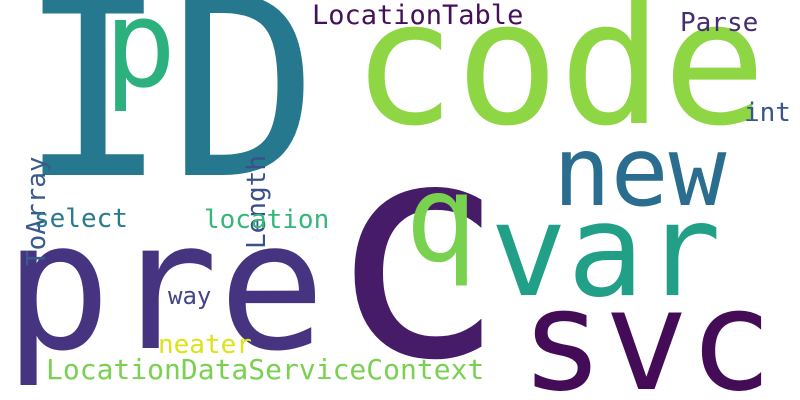 The height and width of the screenshot is (400, 800). I want to click on word-p: p, so click(140, 57).